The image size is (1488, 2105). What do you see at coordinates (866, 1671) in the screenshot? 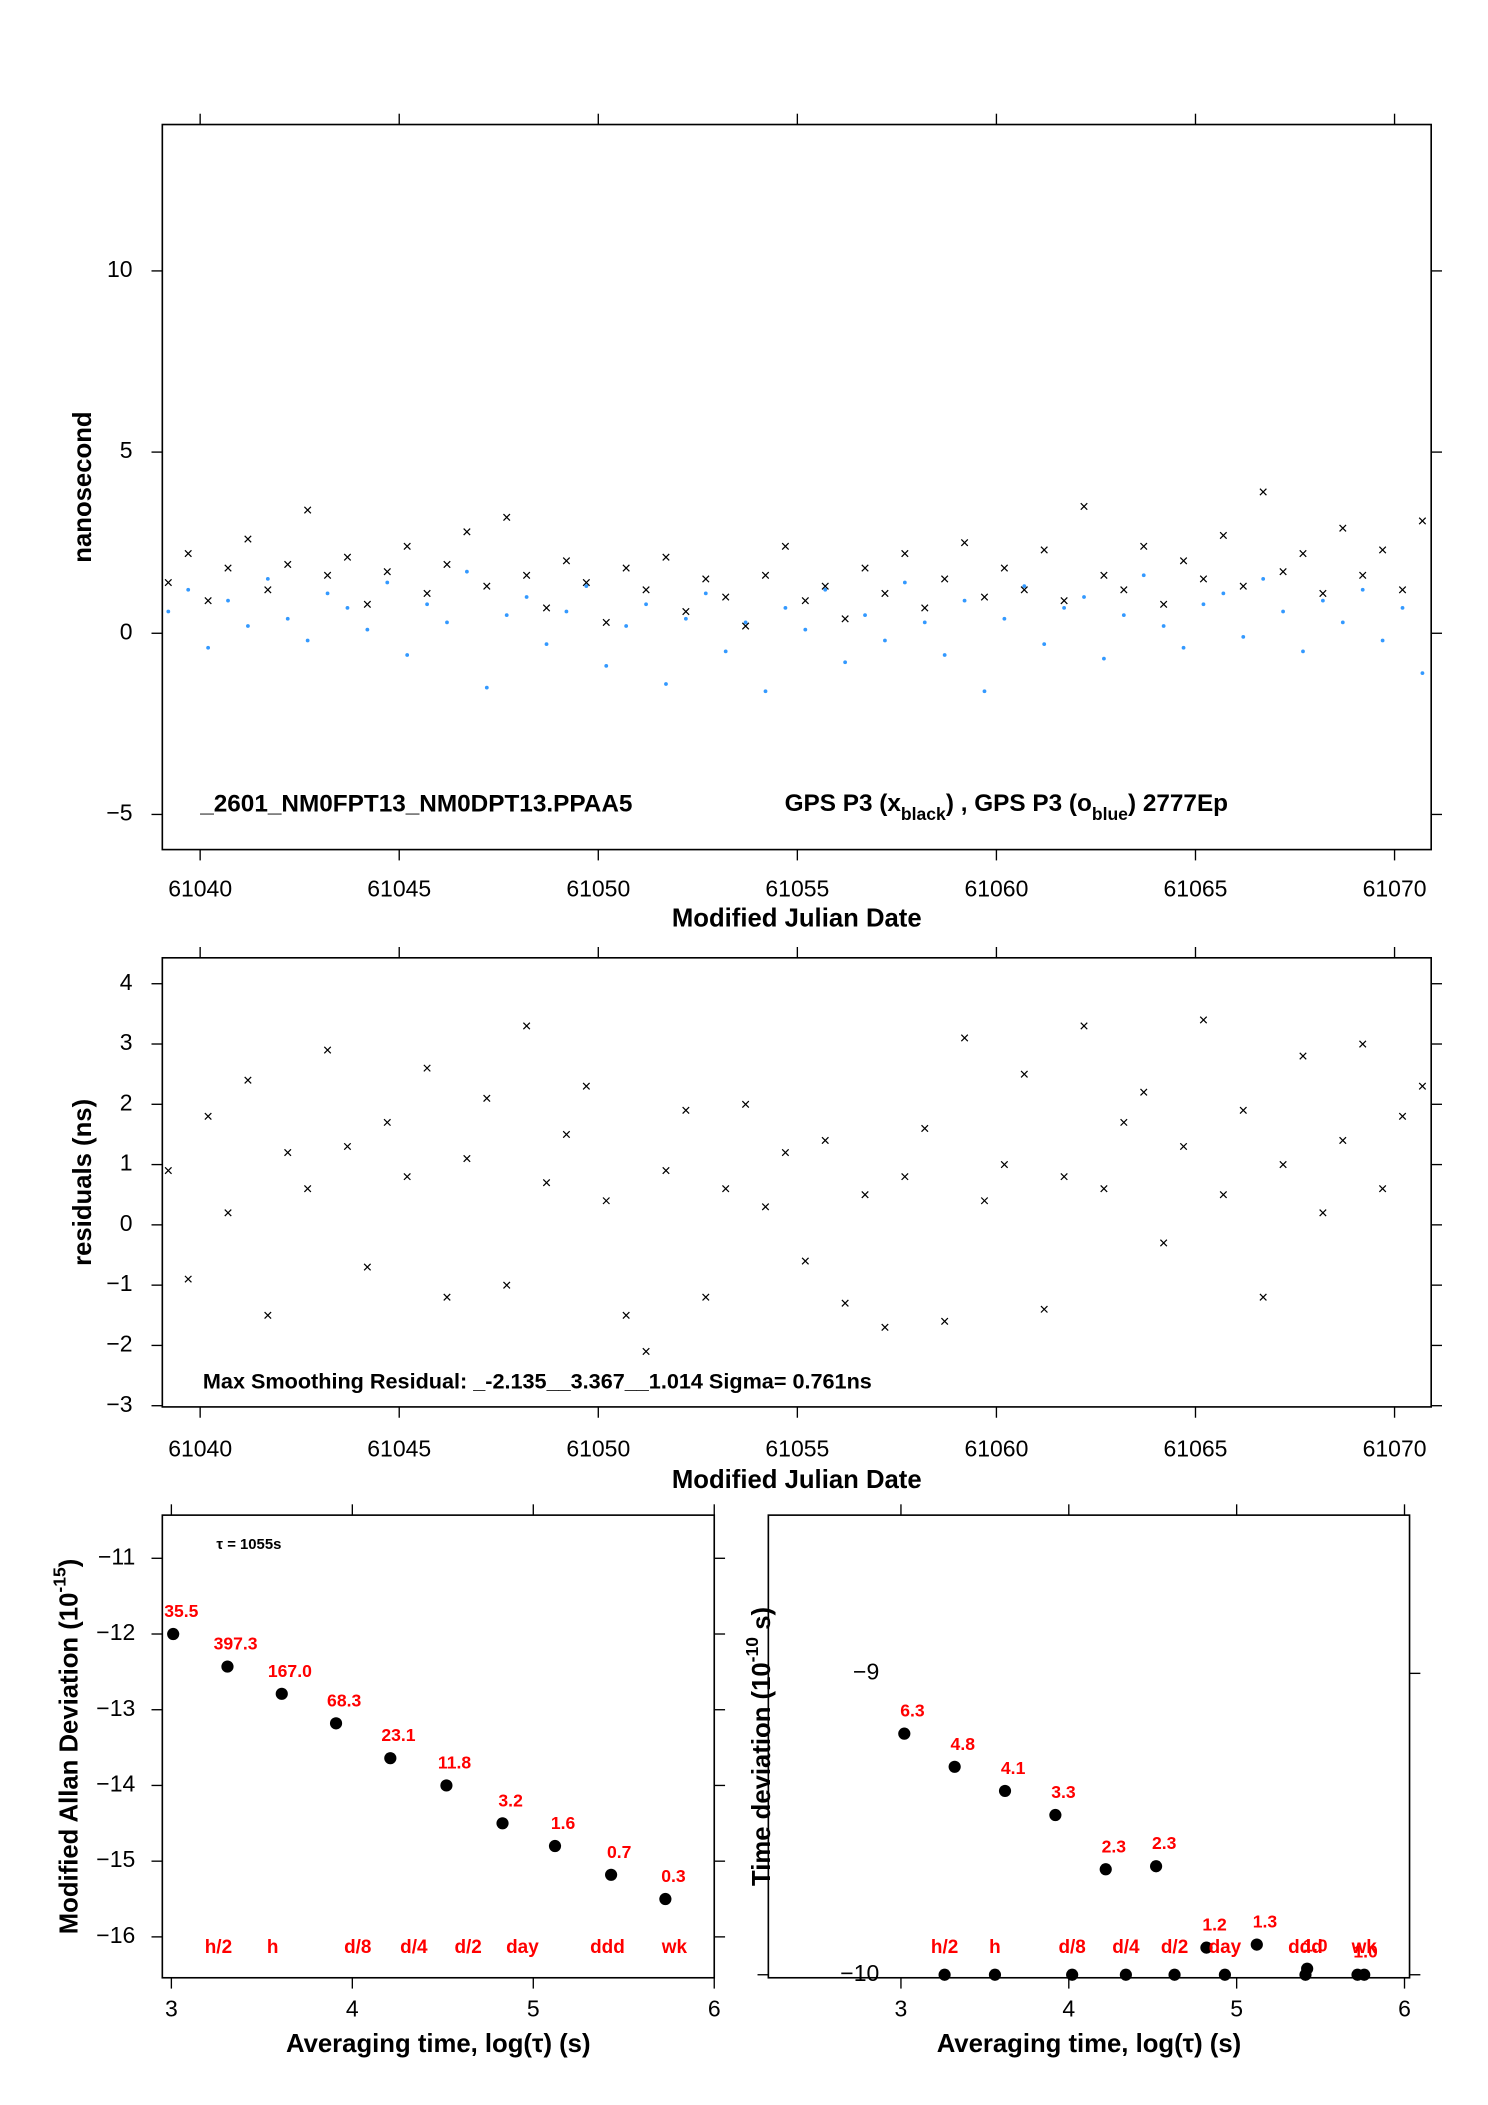
I see `y-tick-label: −9` at bounding box center [866, 1671].